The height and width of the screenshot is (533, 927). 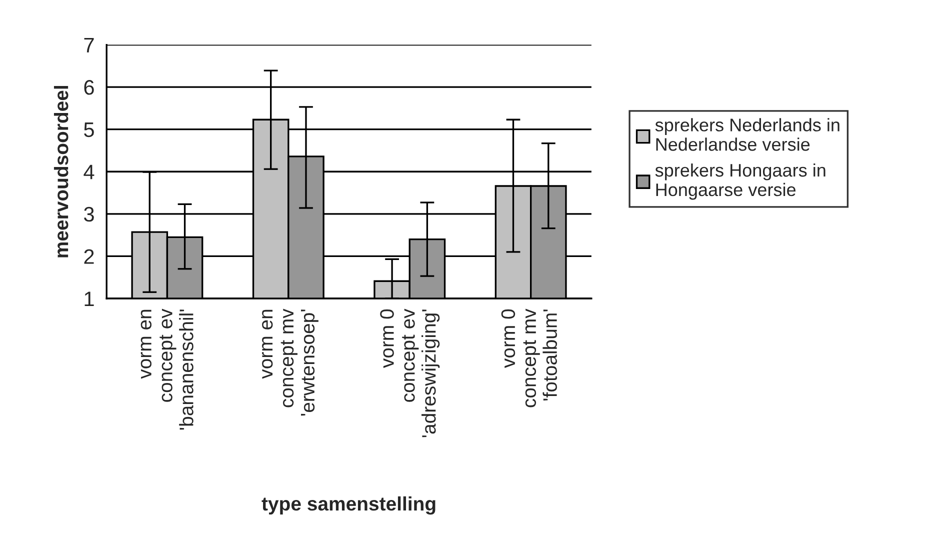 I want to click on x-tick-label: vorm en concept ev 'bananenschil', so click(x=167, y=369).